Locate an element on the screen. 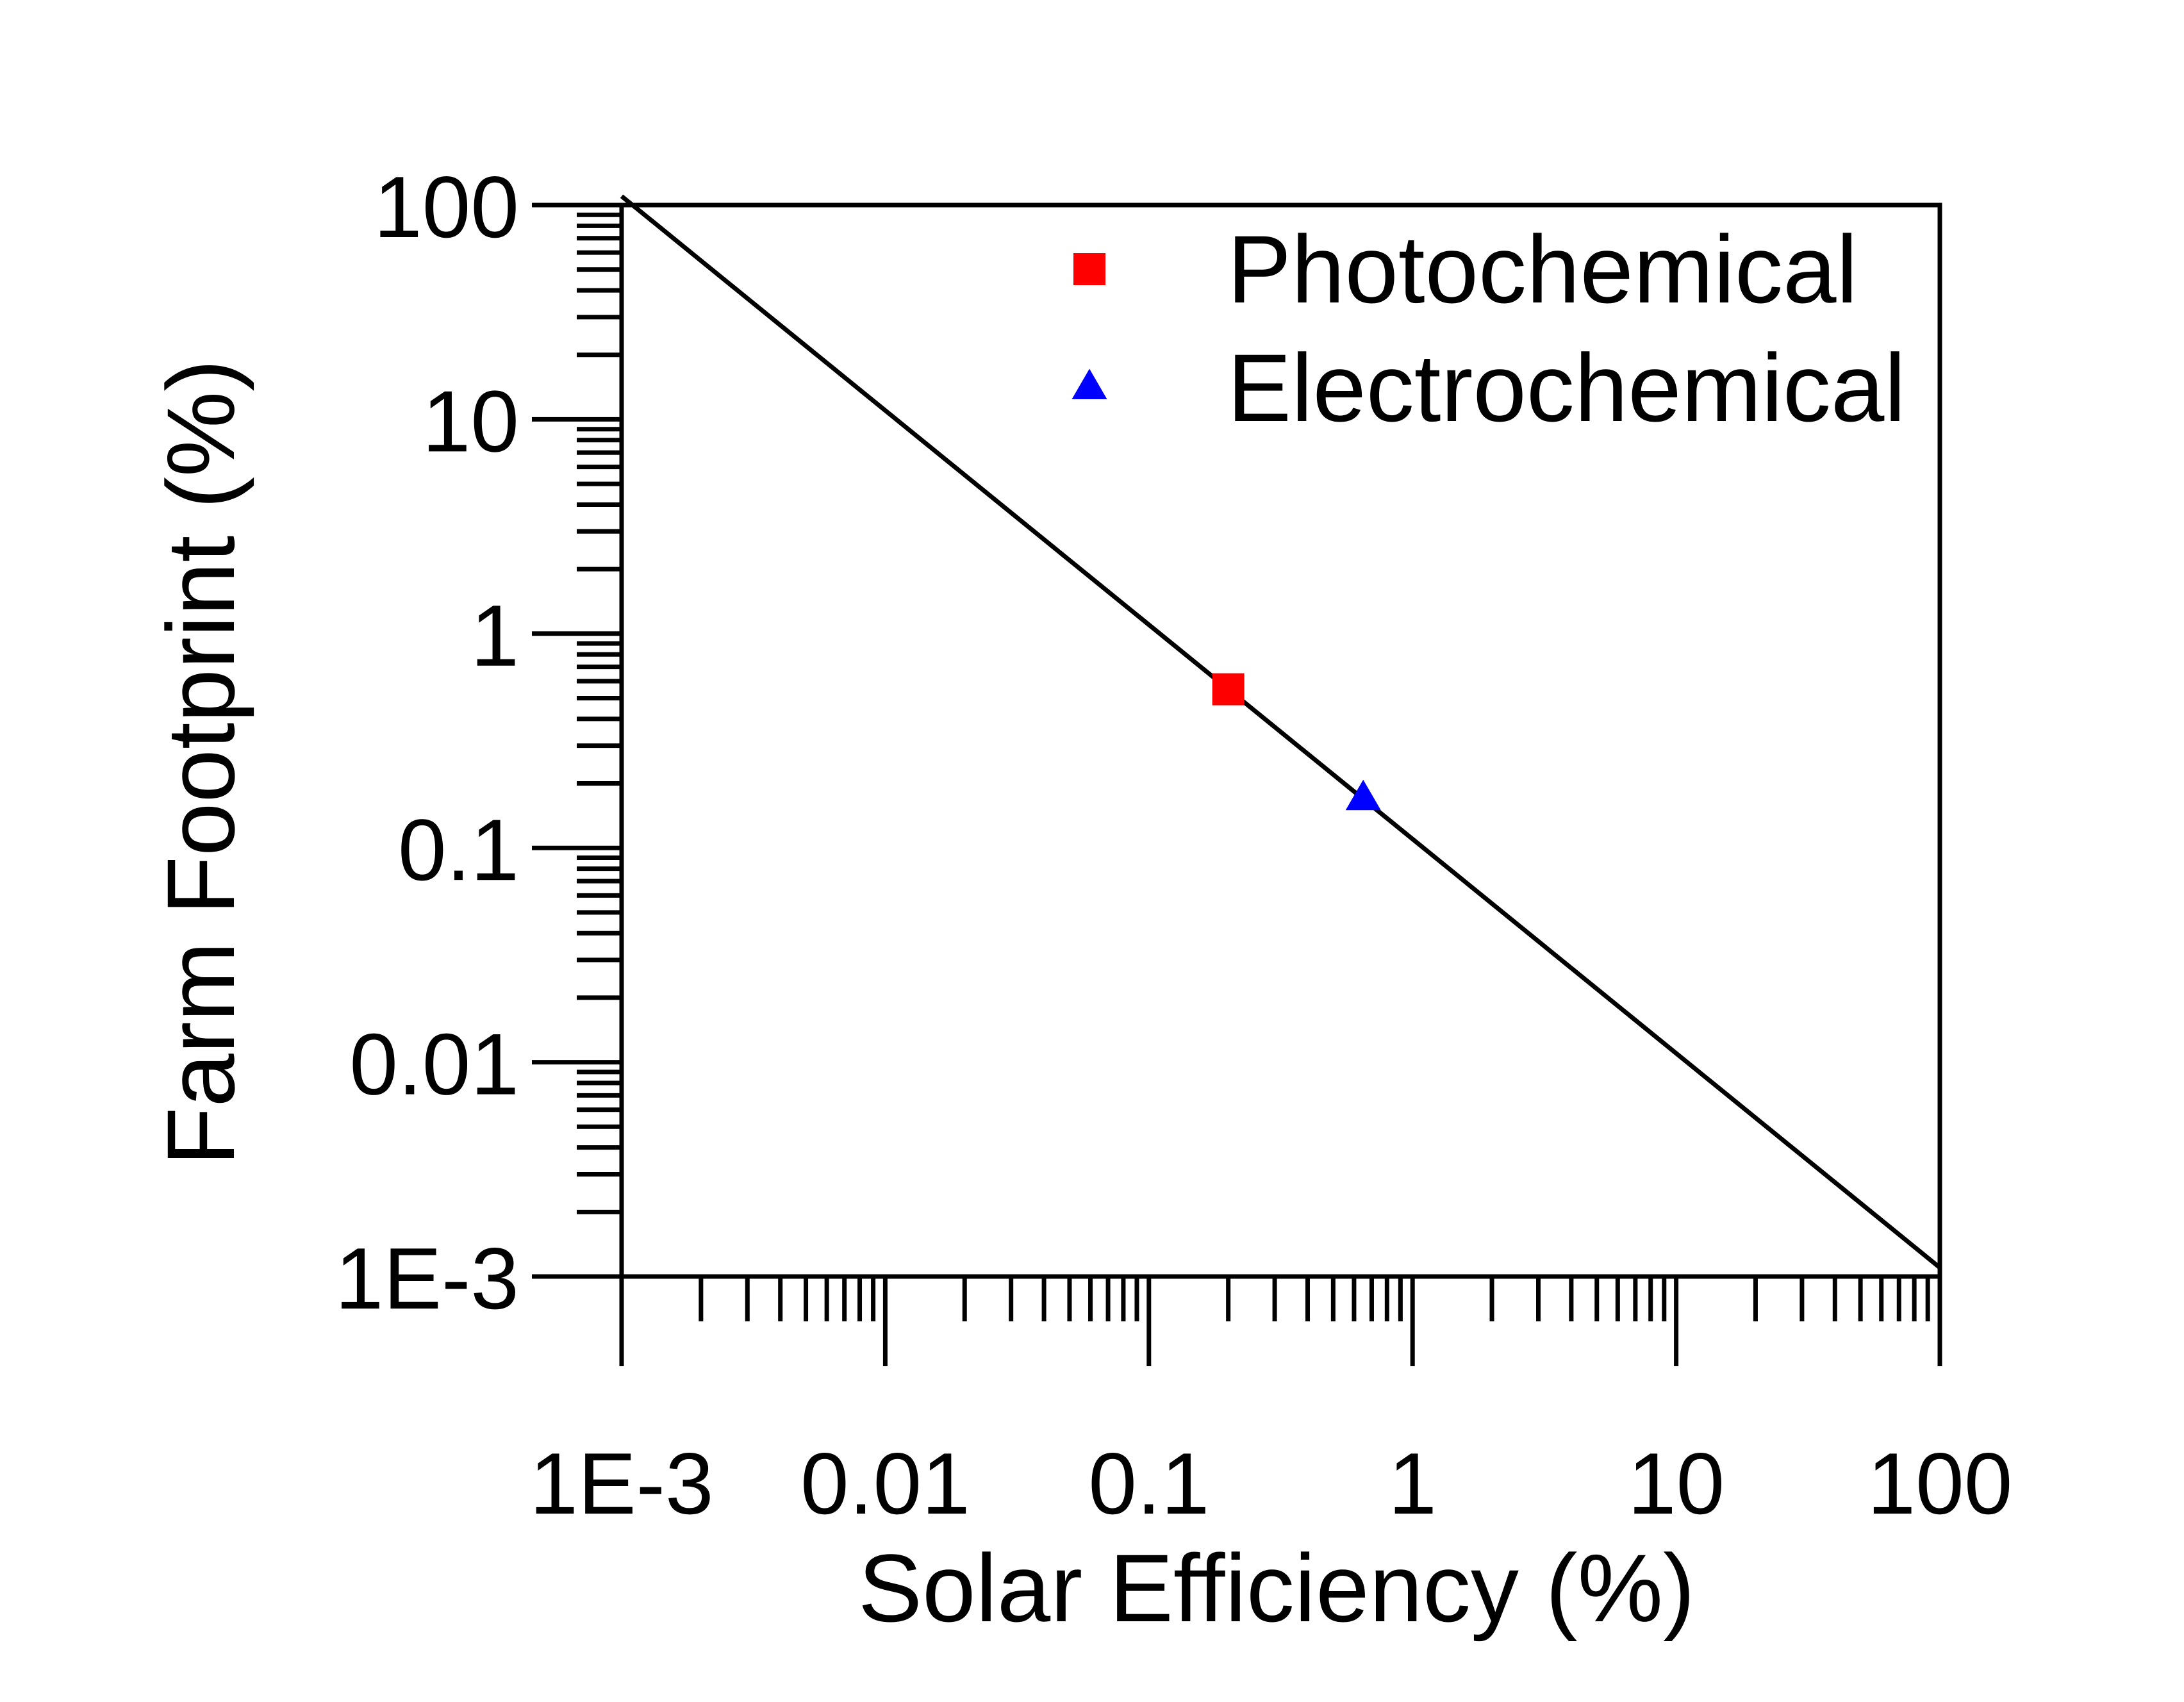 This screenshot has width=2184, height=1702. electrochemical-marker is located at coordinates (1363, 795).